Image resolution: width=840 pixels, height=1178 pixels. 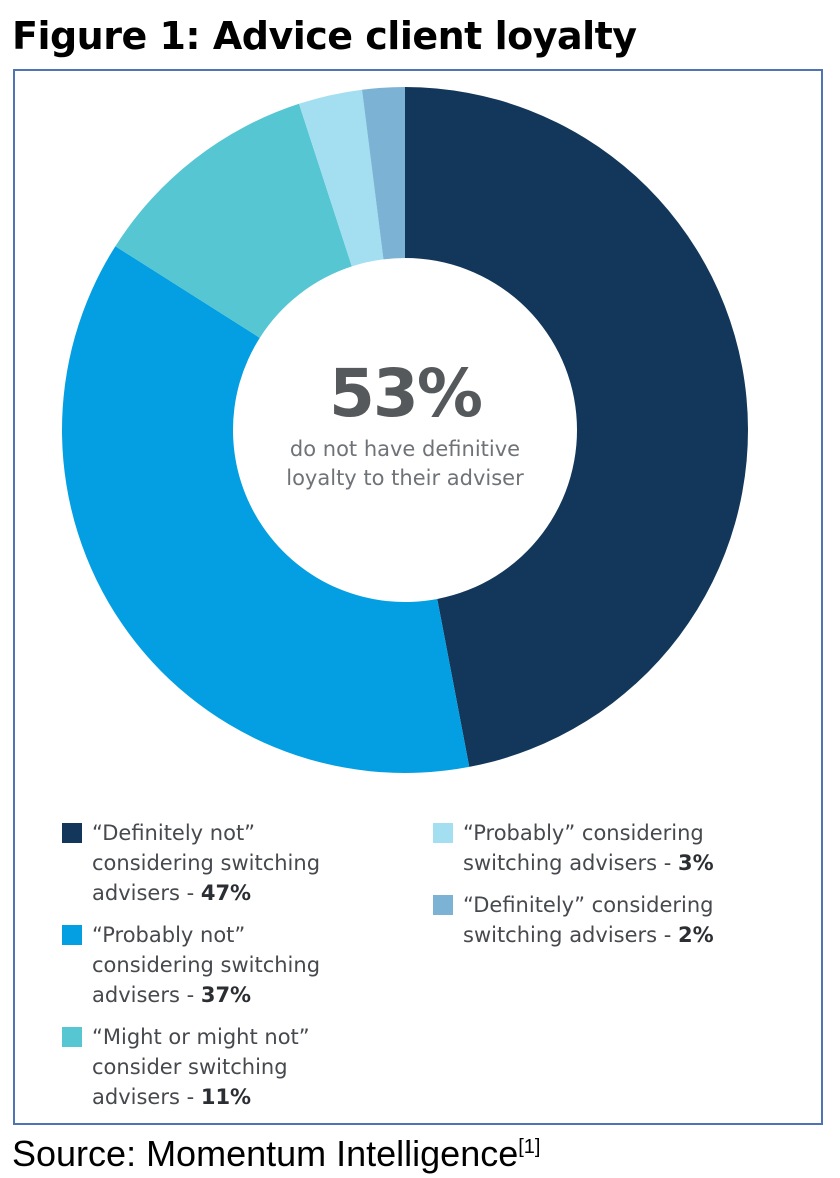 What do you see at coordinates (324, 36) in the screenshot?
I see `figure-title: Figure 1: Advice client loyalty` at bounding box center [324, 36].